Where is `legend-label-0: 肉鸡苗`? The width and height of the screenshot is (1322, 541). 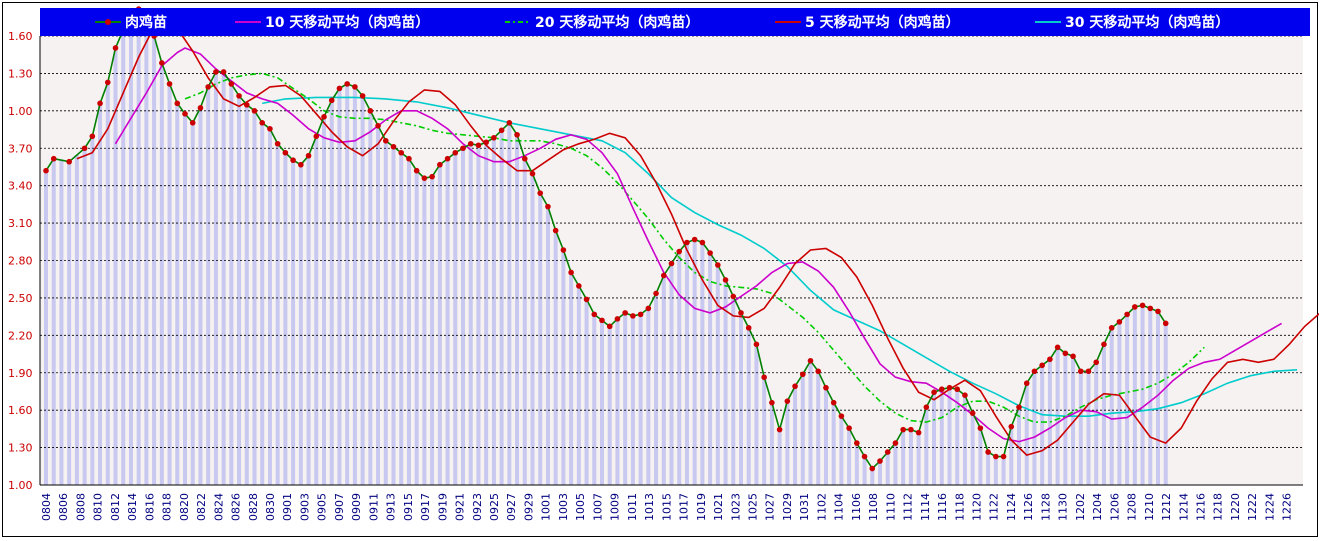
legend-label-0: 肉鸡苗 is located at coordinates (146, 22).